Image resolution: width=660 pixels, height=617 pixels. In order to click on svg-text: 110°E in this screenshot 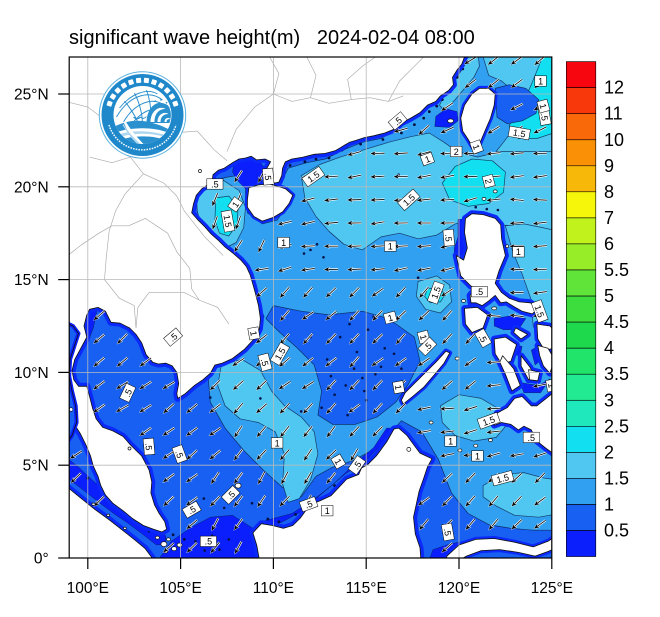, I will do `click(273, 588)`.